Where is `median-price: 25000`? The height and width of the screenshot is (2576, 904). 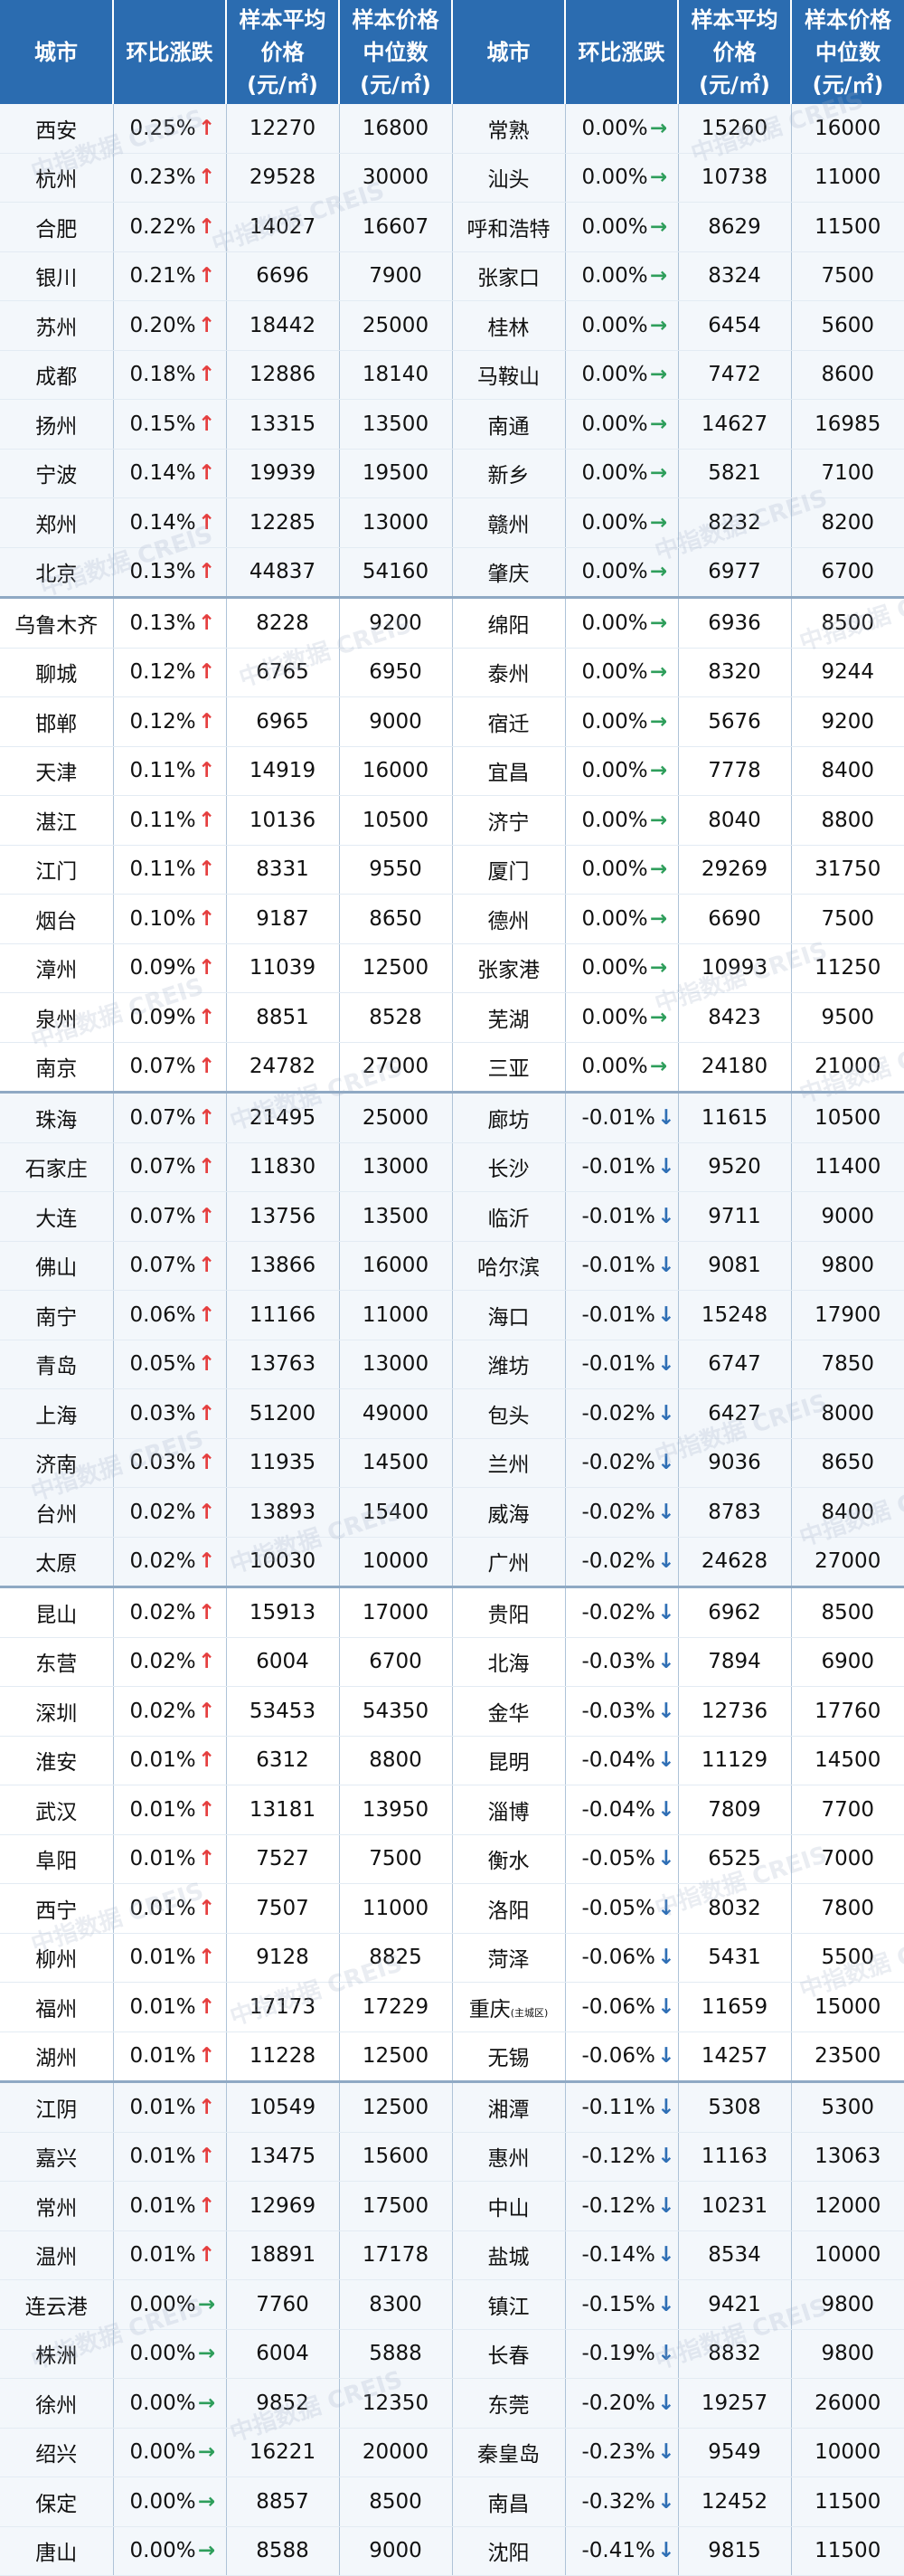
median-price: 25000 is located at coordinates (396, 1117).